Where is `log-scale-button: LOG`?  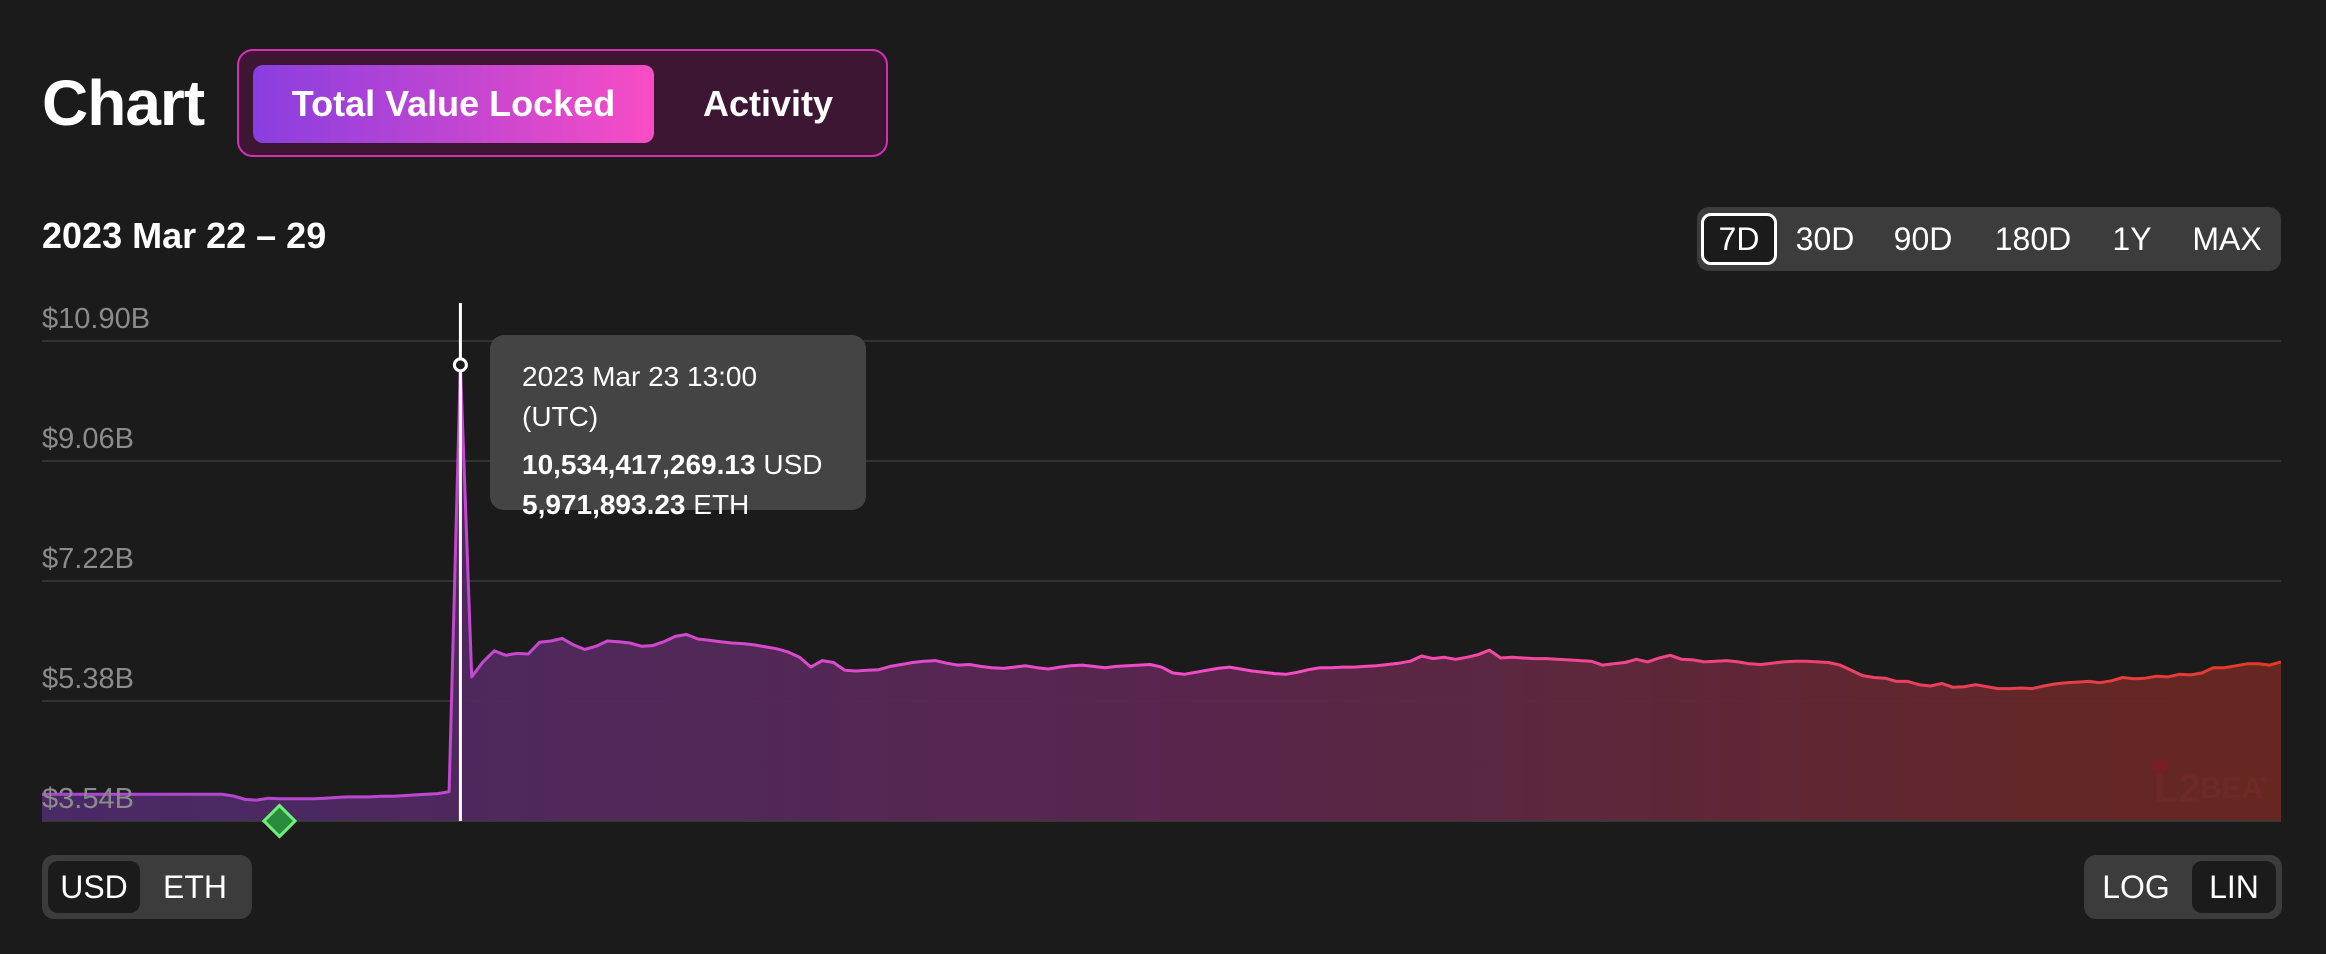 log-scale-button: LOG is located at coordinates (2136, 886).